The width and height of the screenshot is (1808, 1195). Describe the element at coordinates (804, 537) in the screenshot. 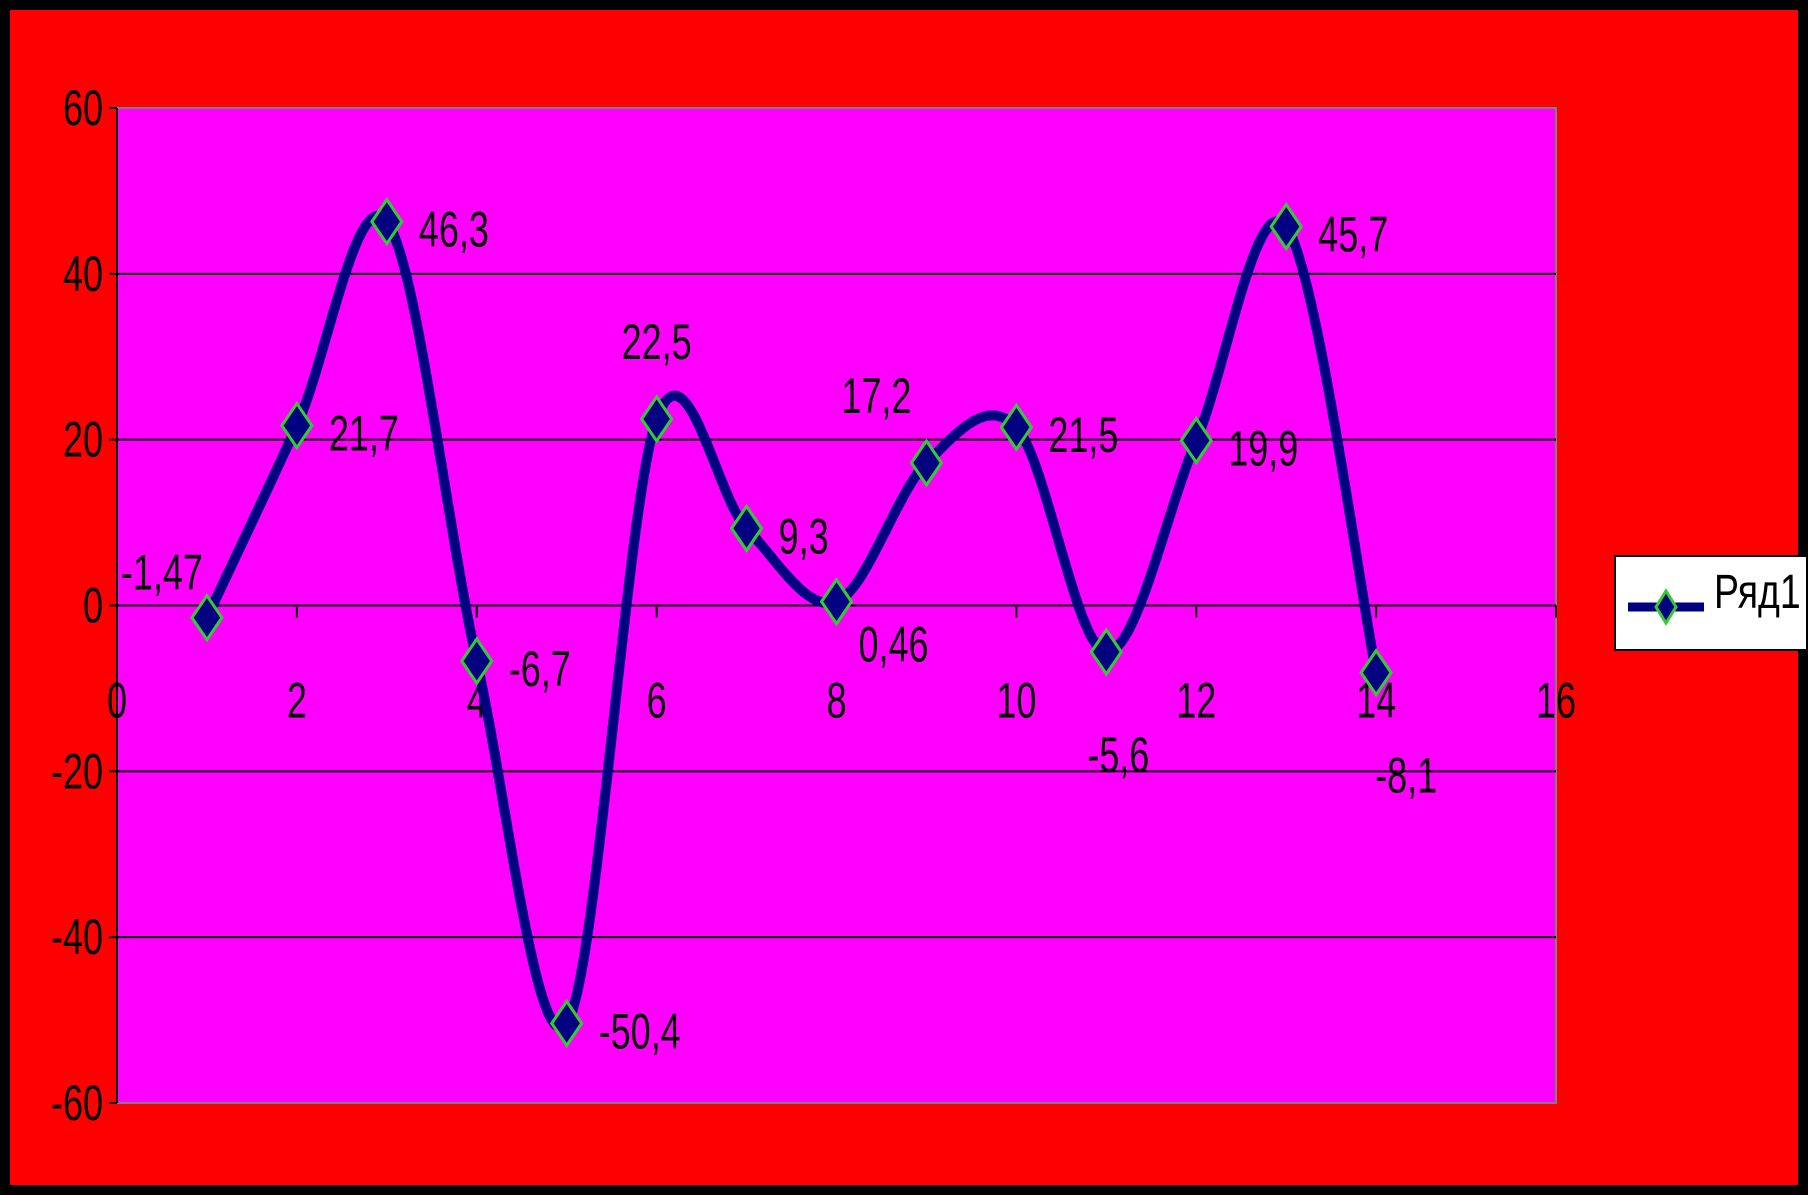

I see `data-label: 9,3` at that location.